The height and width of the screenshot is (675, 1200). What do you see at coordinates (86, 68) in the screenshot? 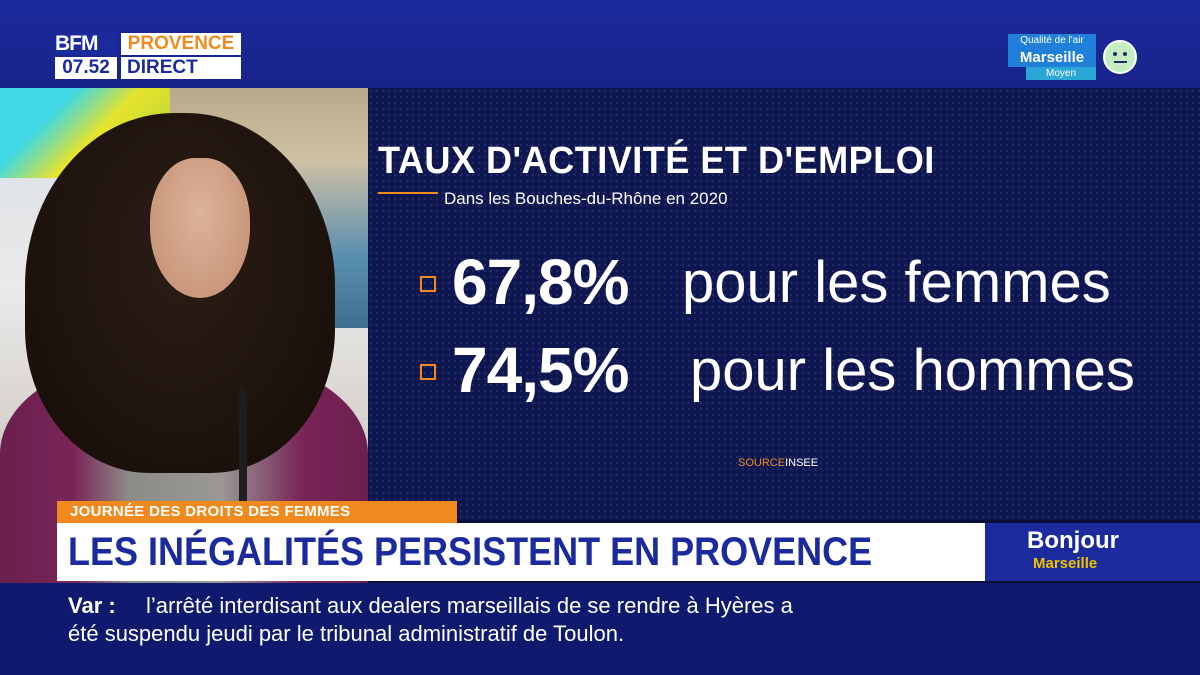
I see `clock: 07.52` at bounding box center [86, 68].